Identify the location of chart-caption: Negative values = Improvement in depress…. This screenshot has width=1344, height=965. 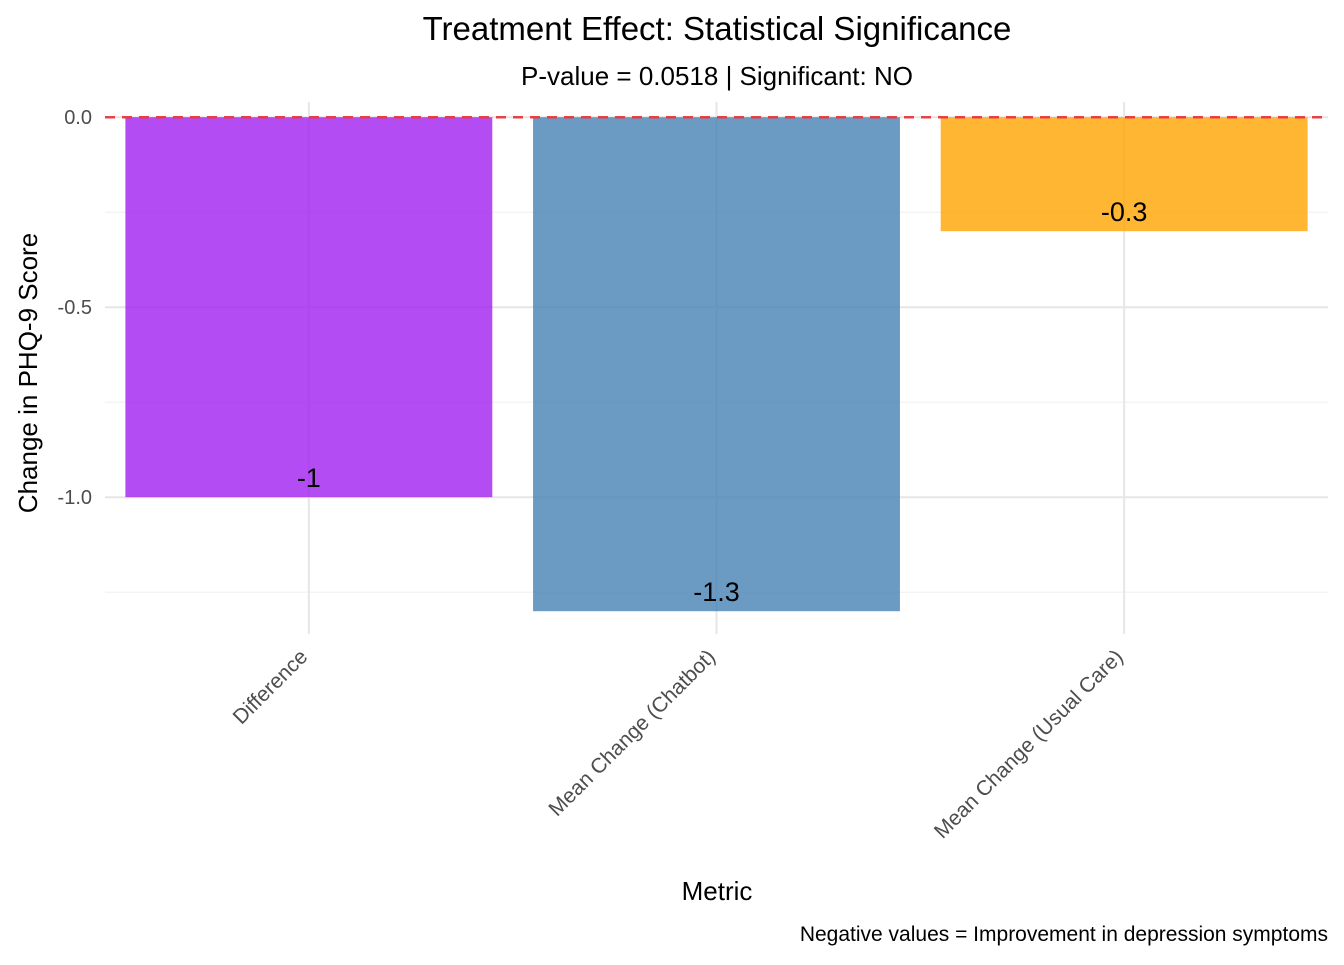
(1064, 934).